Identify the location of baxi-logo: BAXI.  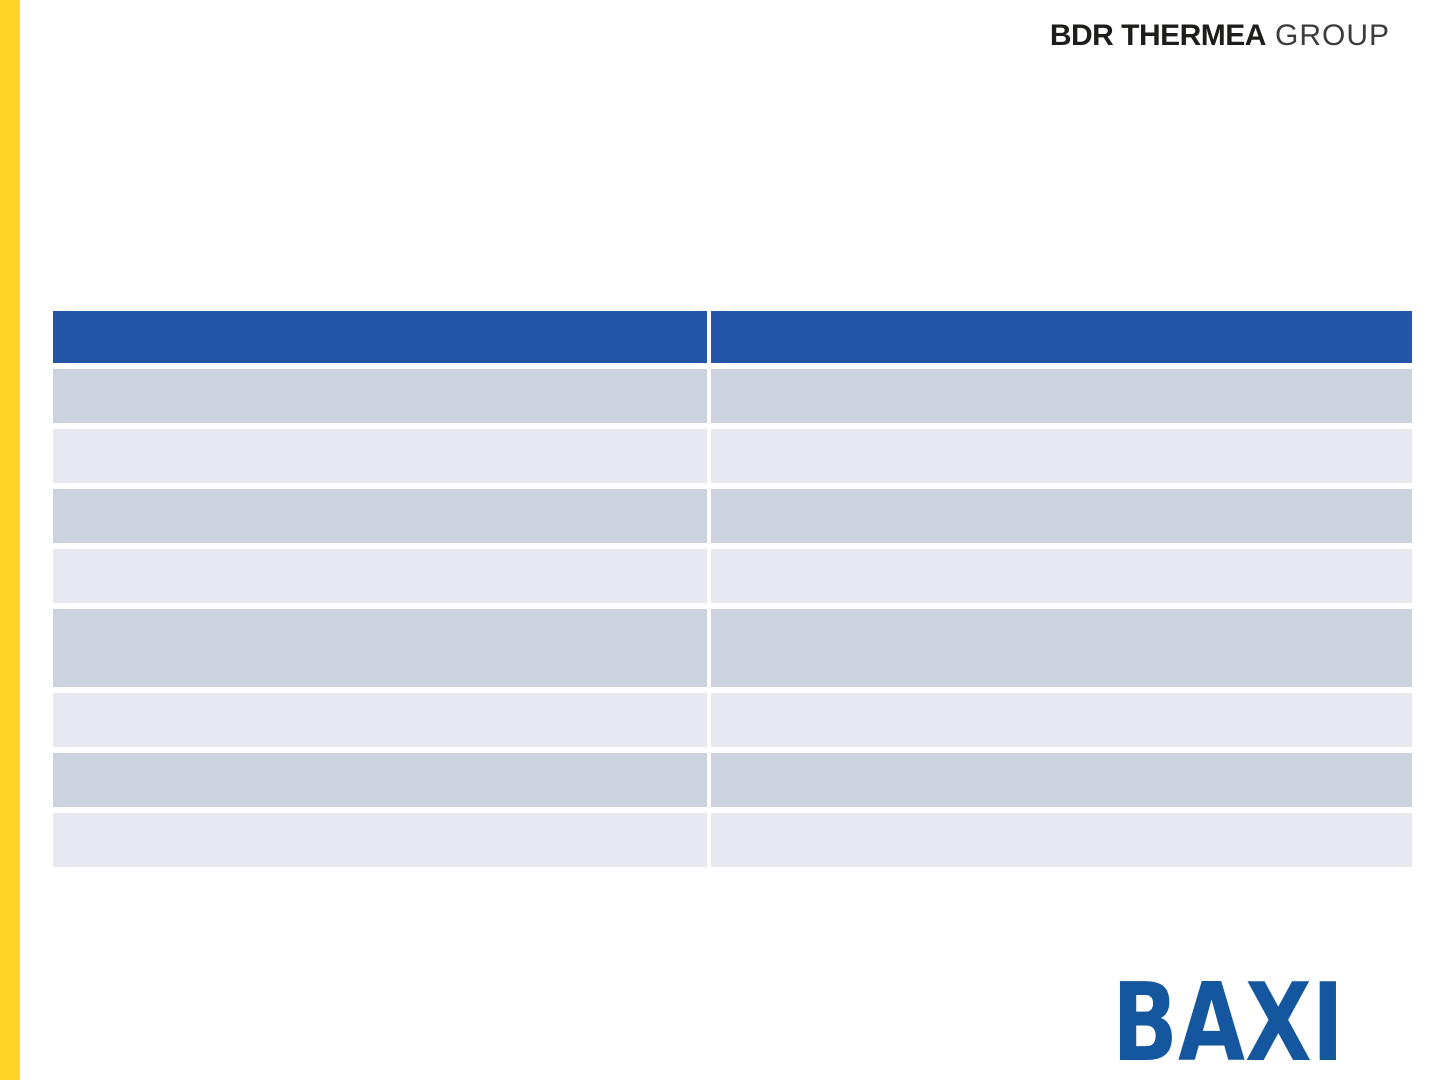
(1228, 1023).